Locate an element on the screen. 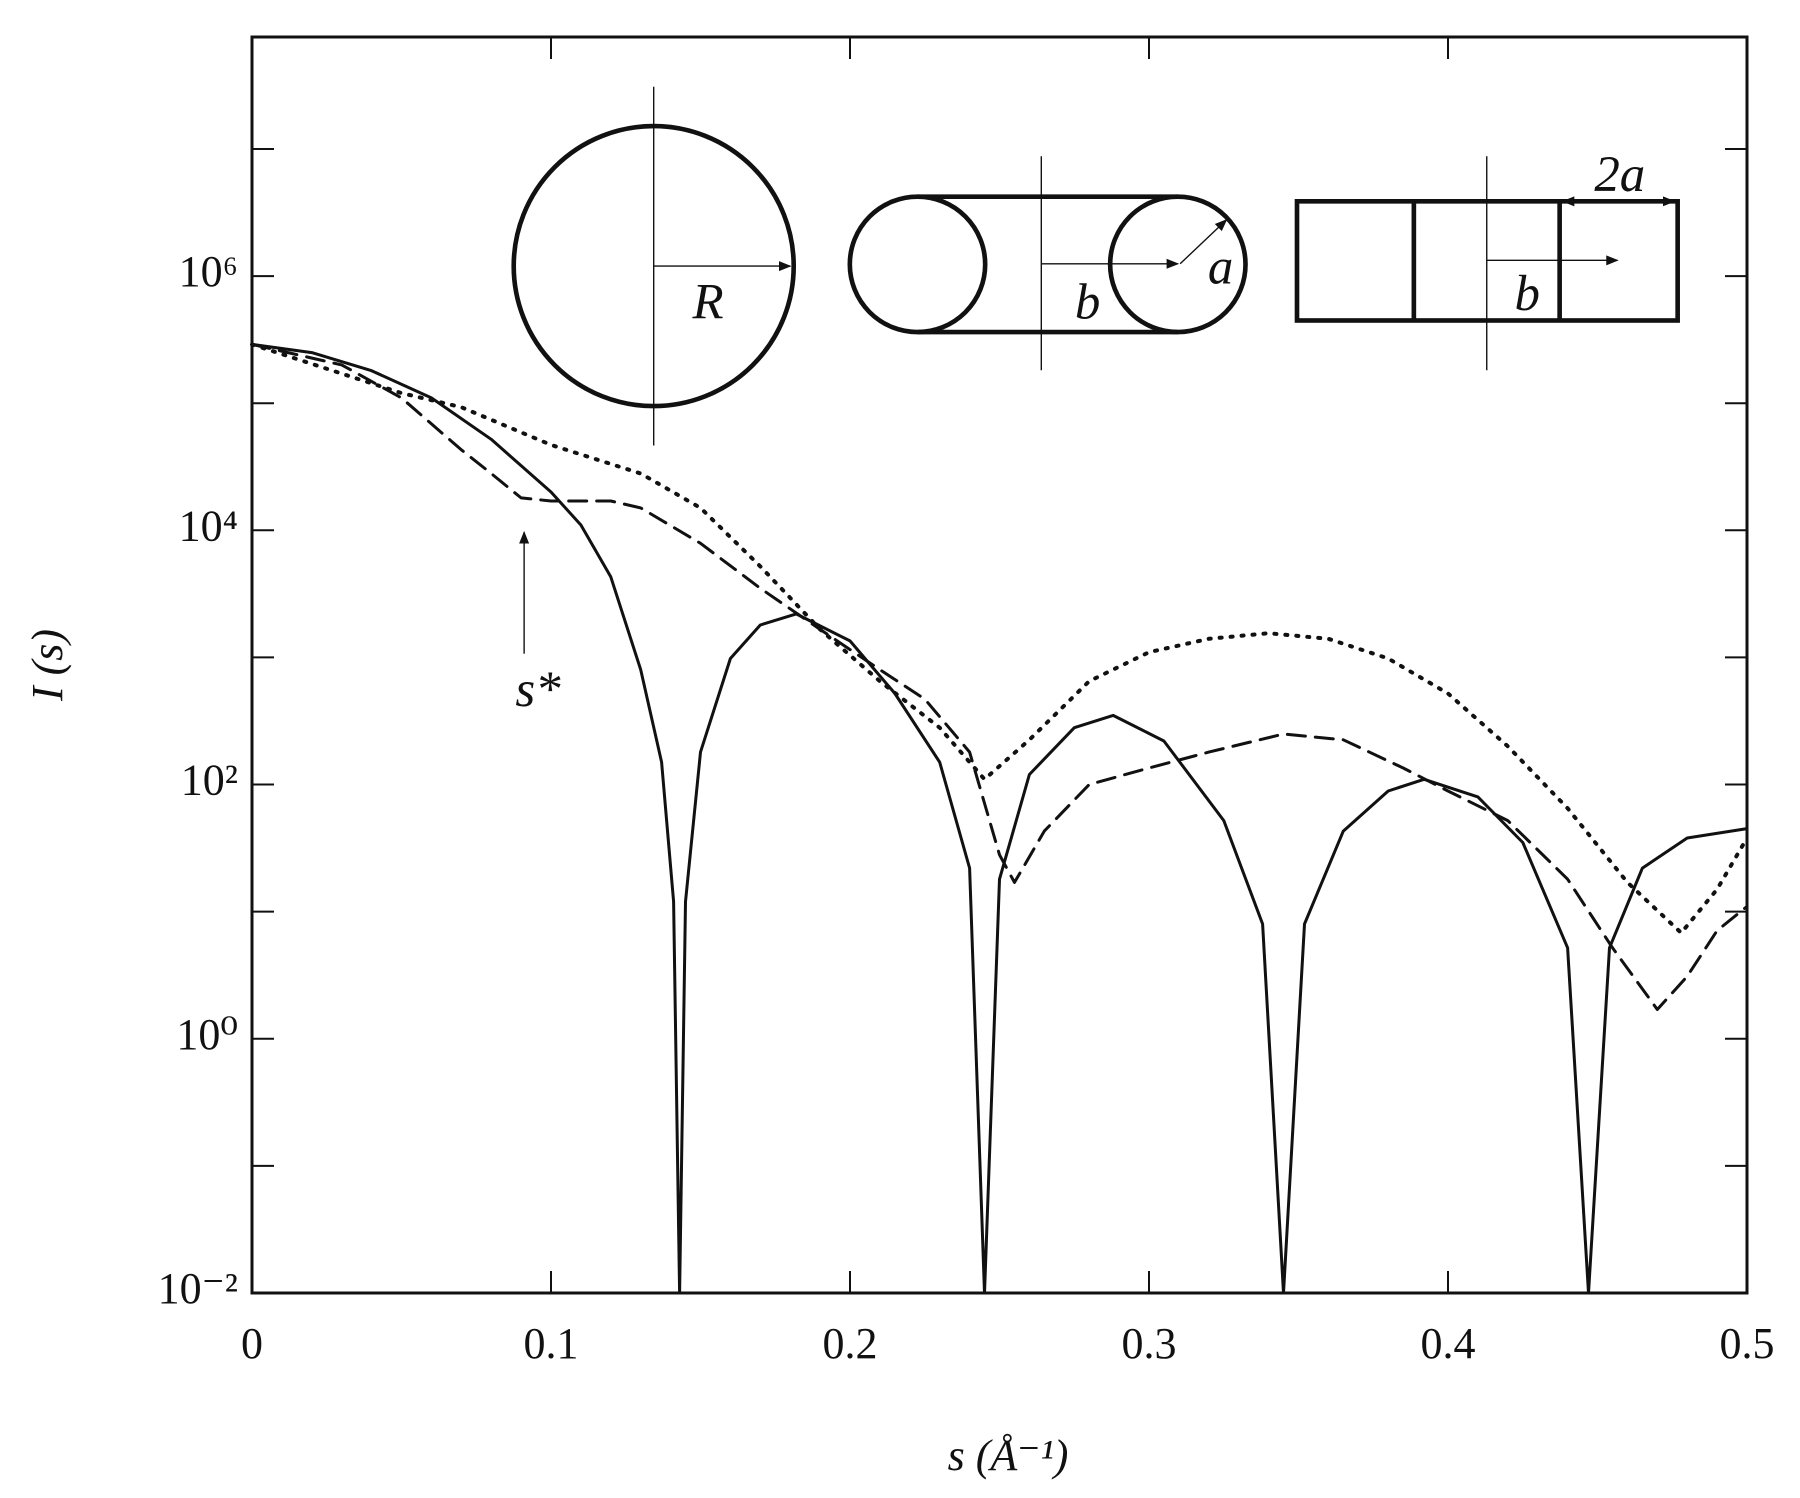 The image size is (1800, 1498). inset-label: a is located at coordinates (1220, 268).